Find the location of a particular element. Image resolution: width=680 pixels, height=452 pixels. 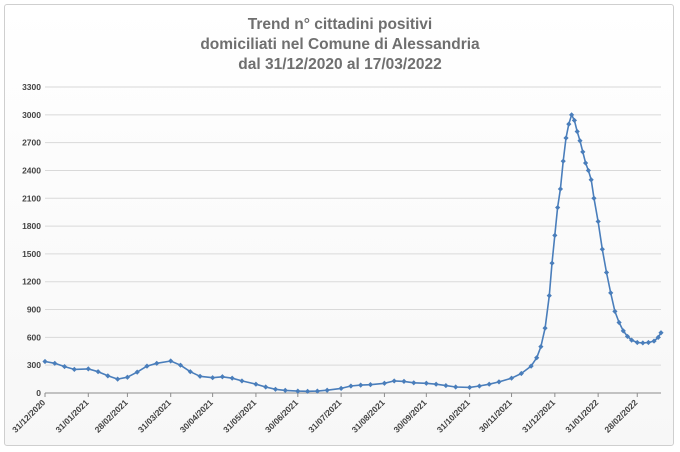

x-tick-label: 31/08/2021 is located at coordinates (368, 415).